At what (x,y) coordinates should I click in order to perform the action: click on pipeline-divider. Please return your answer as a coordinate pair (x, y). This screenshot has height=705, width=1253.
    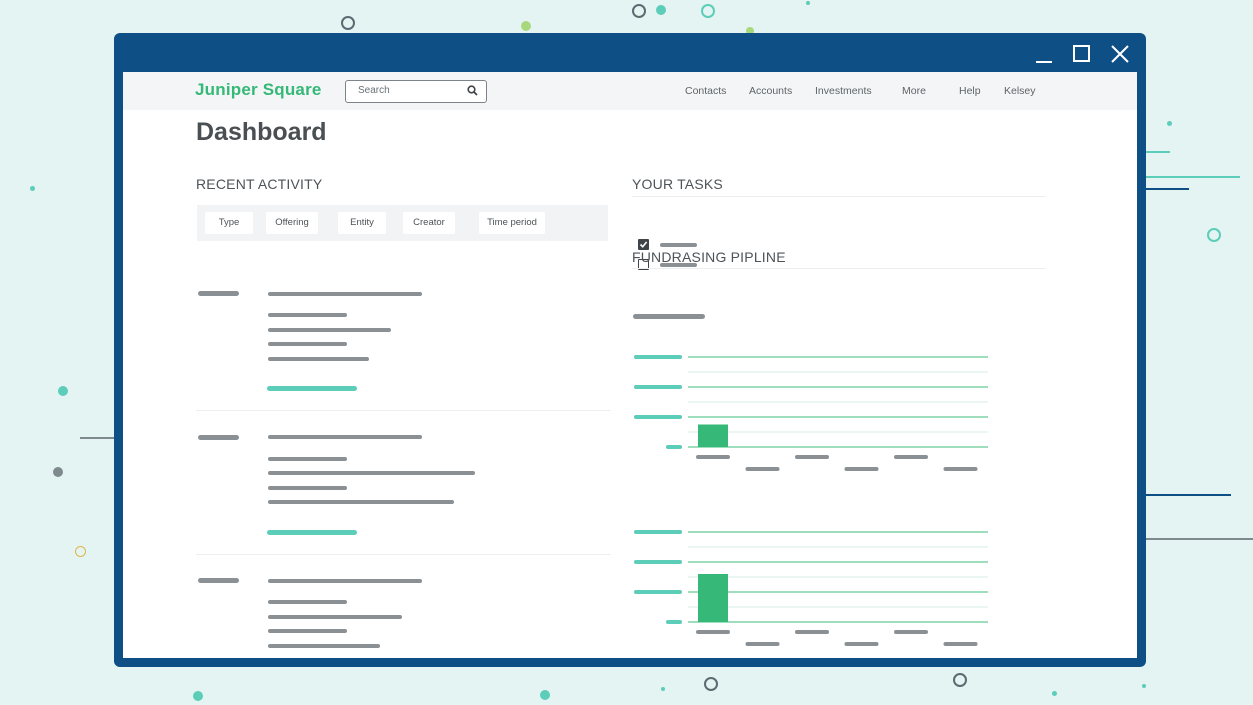
    Looking at the image, I should click on (839, 268).